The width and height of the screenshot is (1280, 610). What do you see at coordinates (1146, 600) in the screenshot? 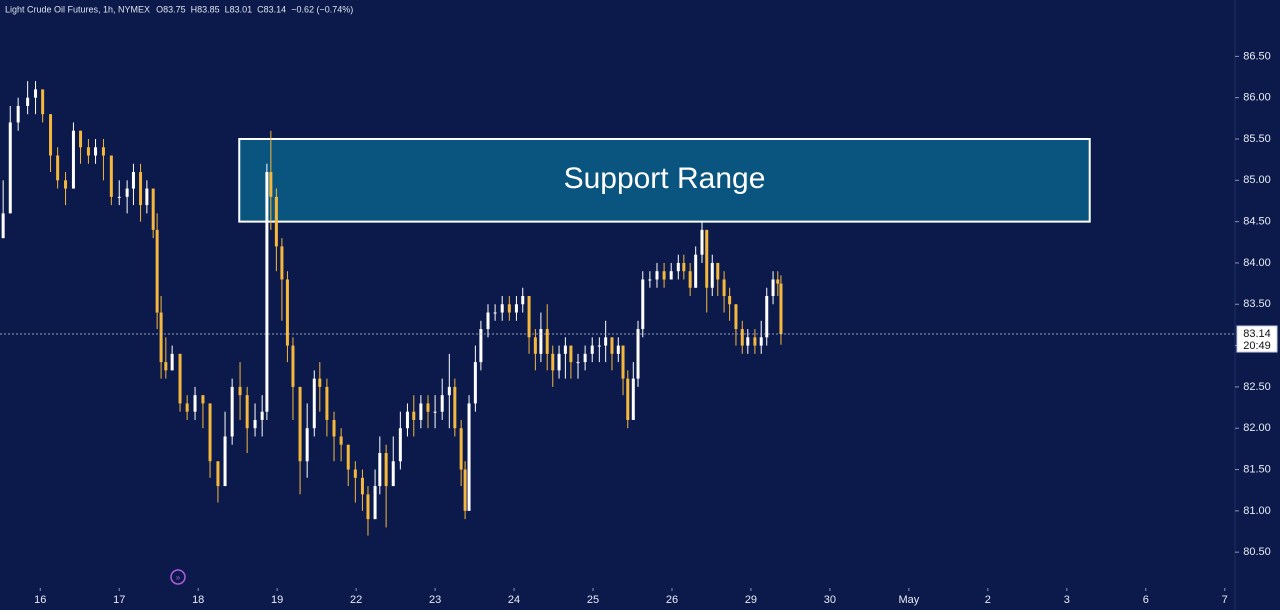
I see `x-tick-label: 6` at bounding box center [1146, 600].